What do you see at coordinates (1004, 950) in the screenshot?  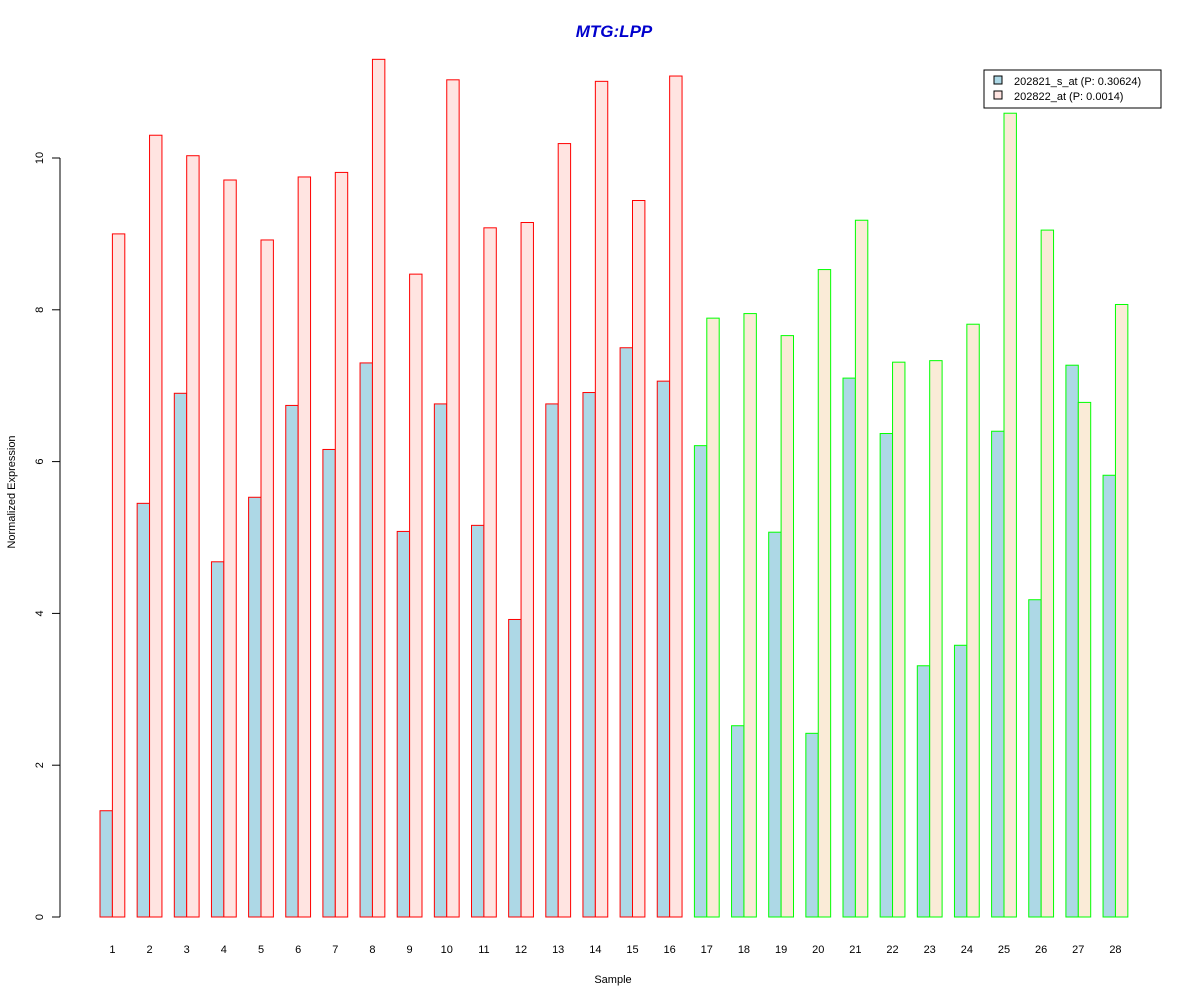 I see `x-tick-label: 25` at bounding box center [1004, 950].